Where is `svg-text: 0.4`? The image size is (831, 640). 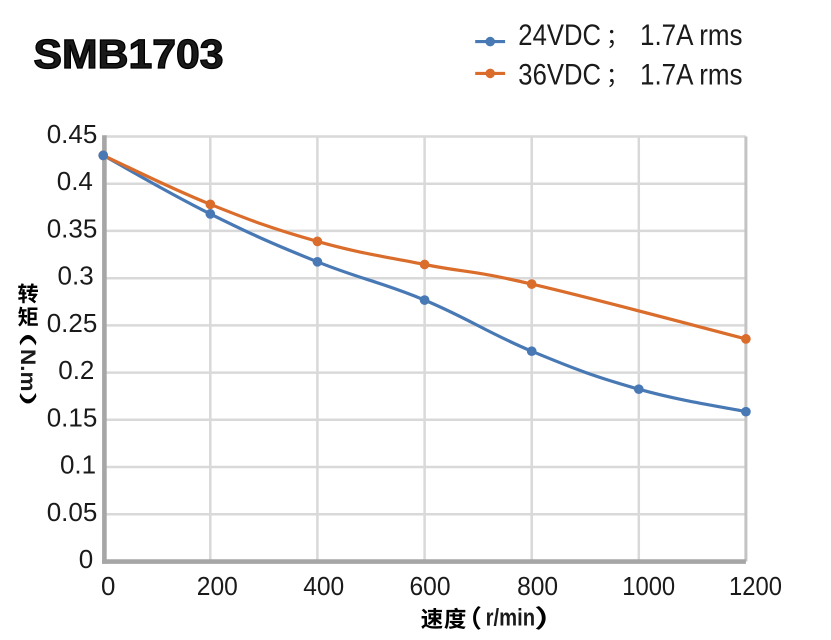 svg-text: 0.4 is located at coordinates (75, 181).